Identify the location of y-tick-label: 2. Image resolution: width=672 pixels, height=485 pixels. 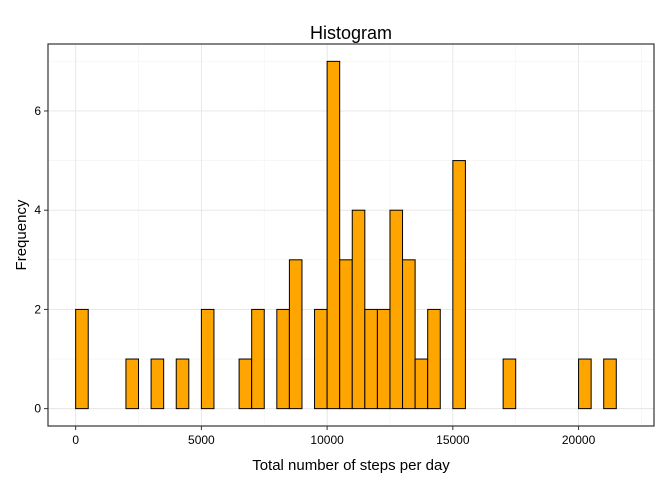
(37, 309).